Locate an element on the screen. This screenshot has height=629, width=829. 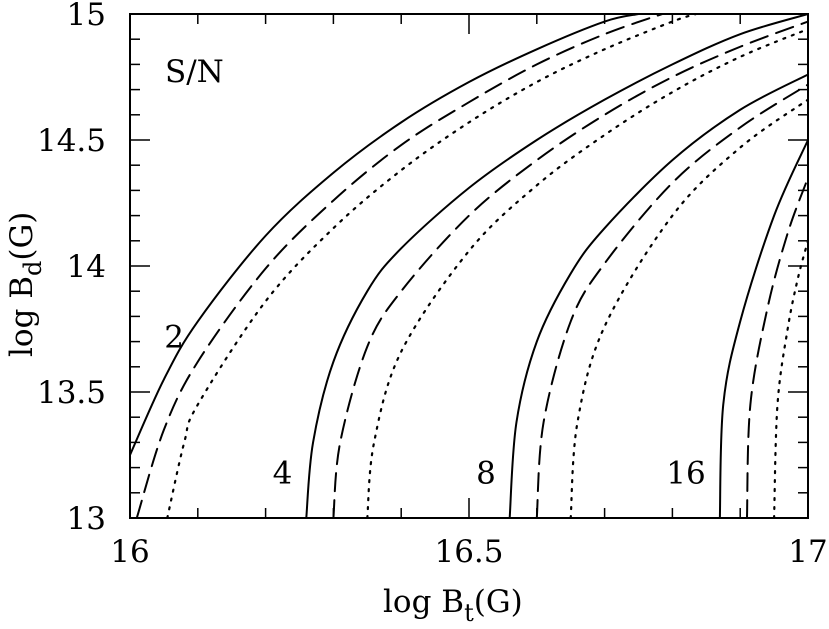
x-tick-label: 17 is located at coordinates (807, 552).